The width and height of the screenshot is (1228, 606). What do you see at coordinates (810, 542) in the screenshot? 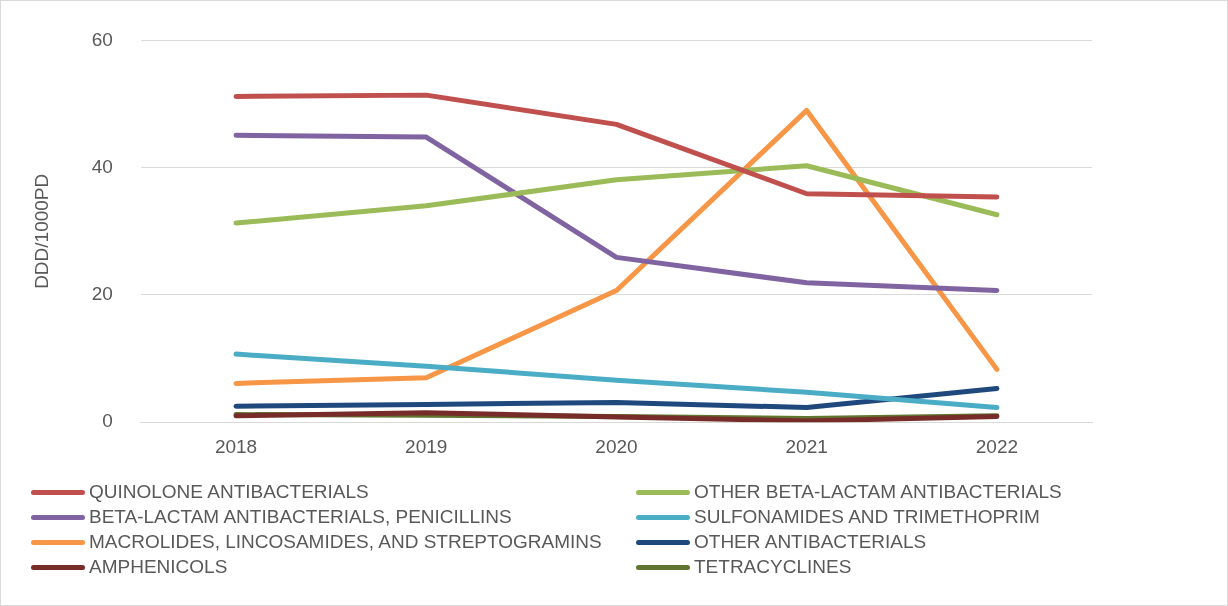
I see `legend-label: OTHER ANTIBACTERIALS` at bounding box center [810, 542].